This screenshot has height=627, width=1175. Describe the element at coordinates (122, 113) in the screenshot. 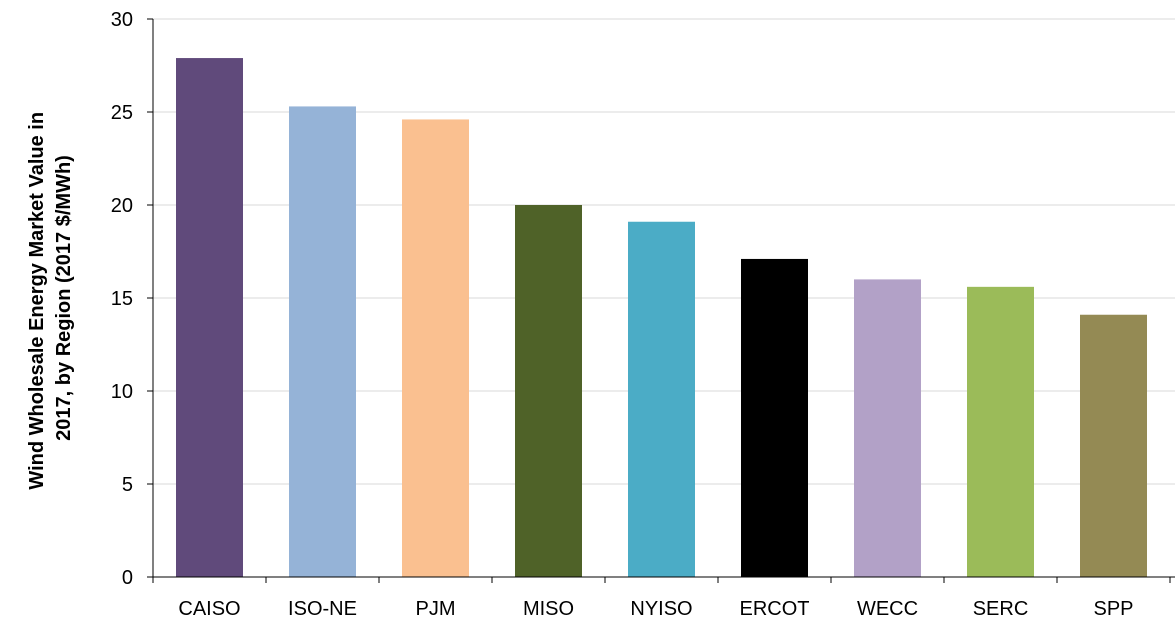

I see `y-tick-label: 25` at that location.